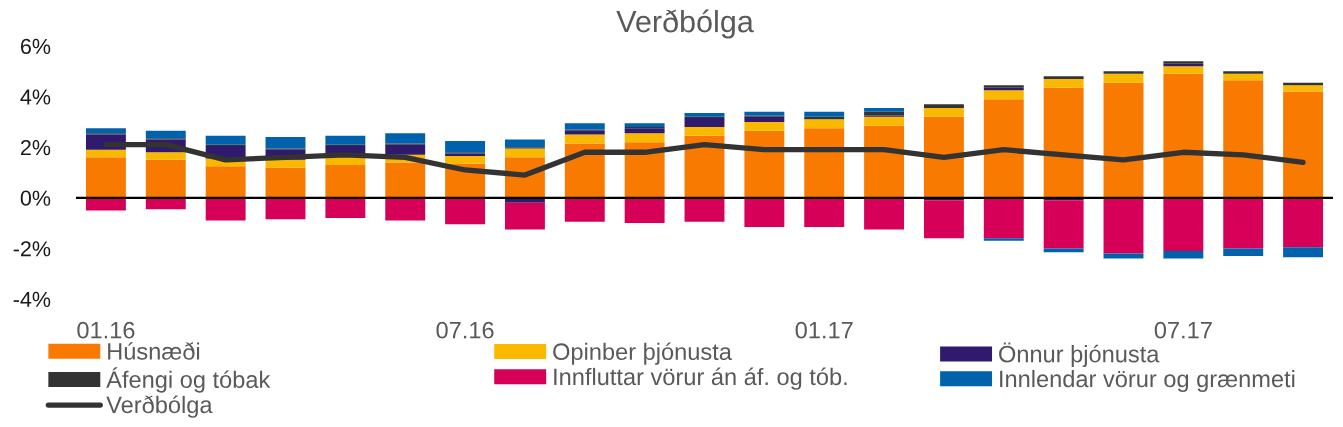  What do you see at coordinates (700, 378) in the screenshot?
I see `legend-label: Innfluttar vörur án áf. og tób.` at bounding box center [700, 378].